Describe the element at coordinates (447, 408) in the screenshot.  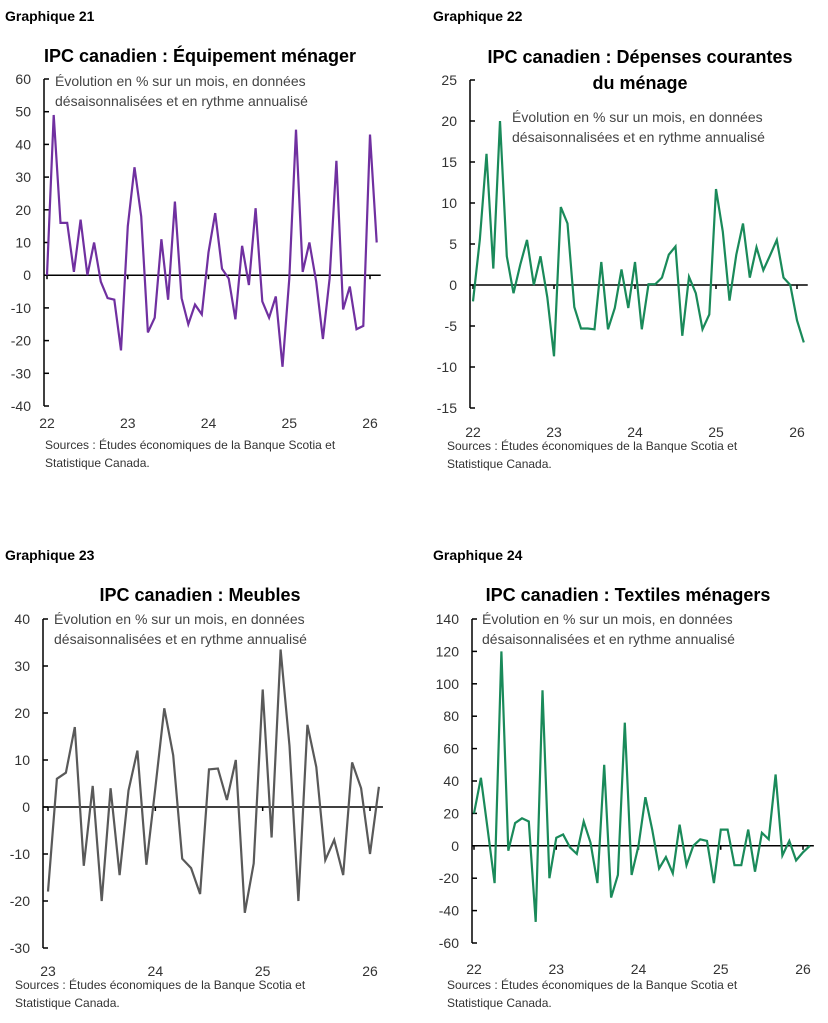
I see `y-tick-label: -15` at that location.